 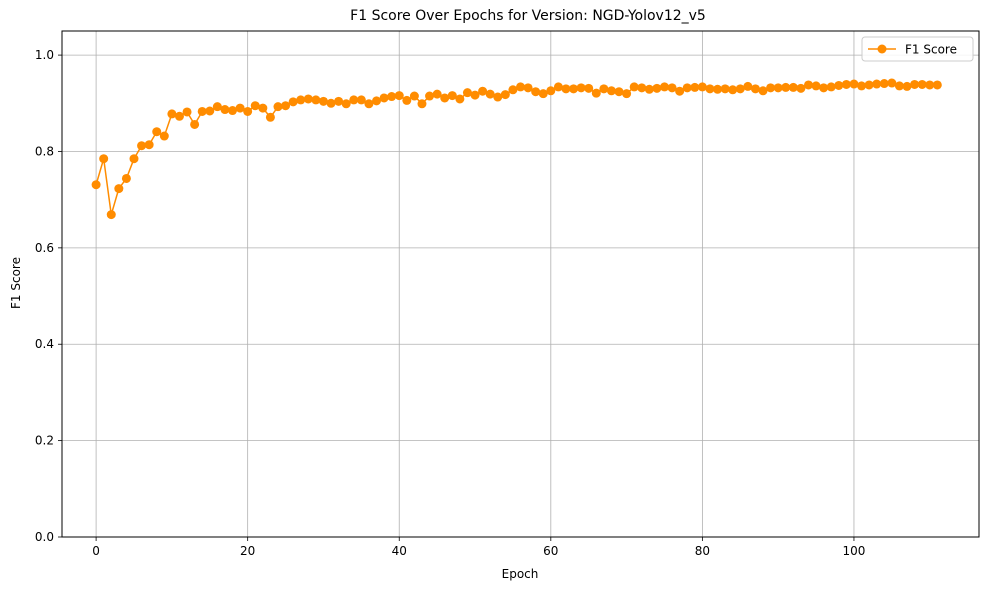 I want to click on x-tick-label: 20, so click(x=247, y=551).